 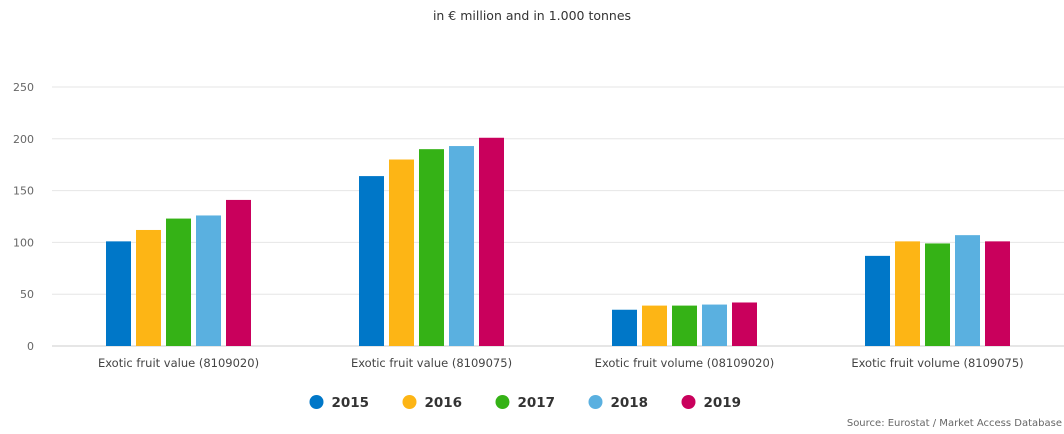 What do you see at coordinates (27, 294) in the screenshot?
I see `y-tick-label: 50` at bounding box center [27, 294].